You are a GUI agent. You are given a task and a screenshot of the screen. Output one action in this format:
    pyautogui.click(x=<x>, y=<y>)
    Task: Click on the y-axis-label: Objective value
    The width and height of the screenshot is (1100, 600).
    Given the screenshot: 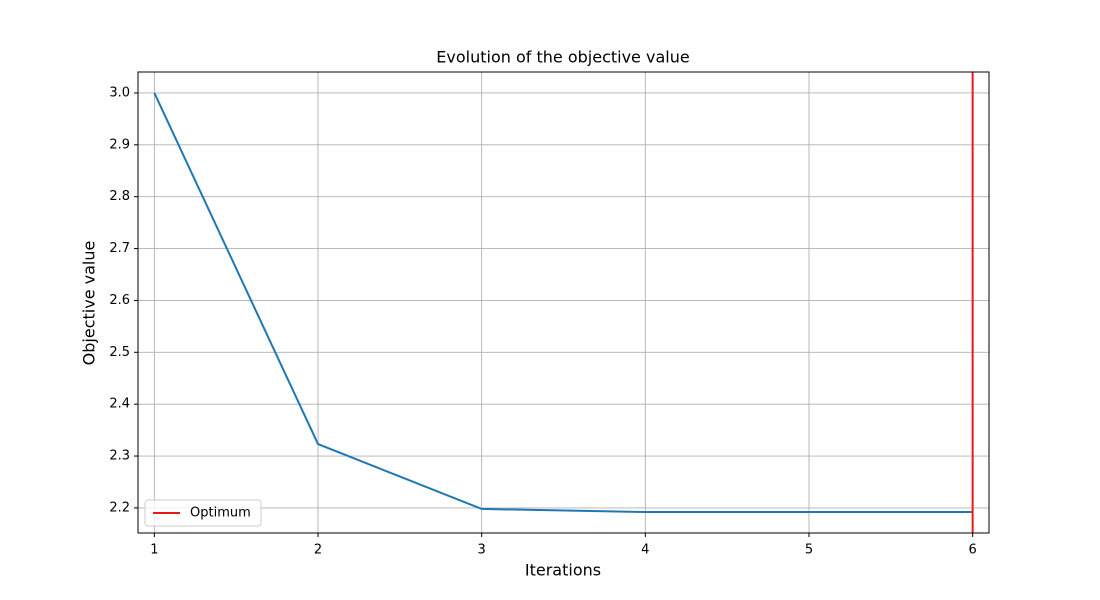 What is the action you would take?
    pyautogui.click(x=89, y=303)
    